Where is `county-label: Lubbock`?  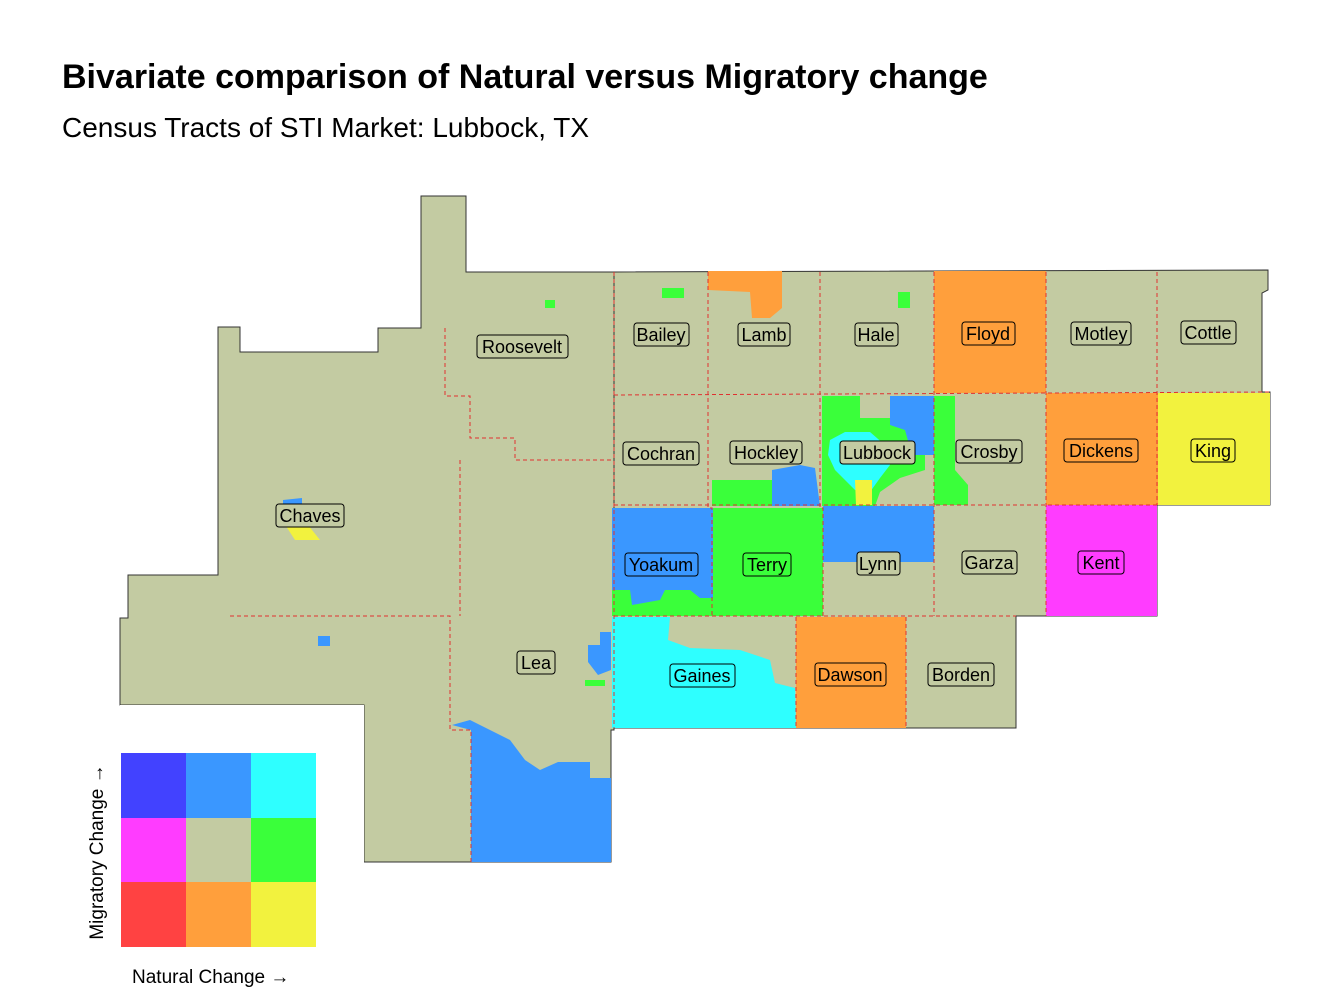 county-label: Lubbock is located at coordinates (877, 452).